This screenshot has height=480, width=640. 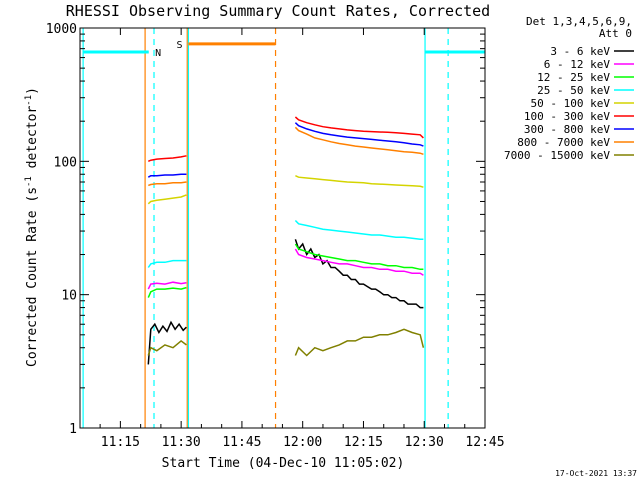 I want to click on y-tick-label-3: 1000, so click(x=61, y=29).